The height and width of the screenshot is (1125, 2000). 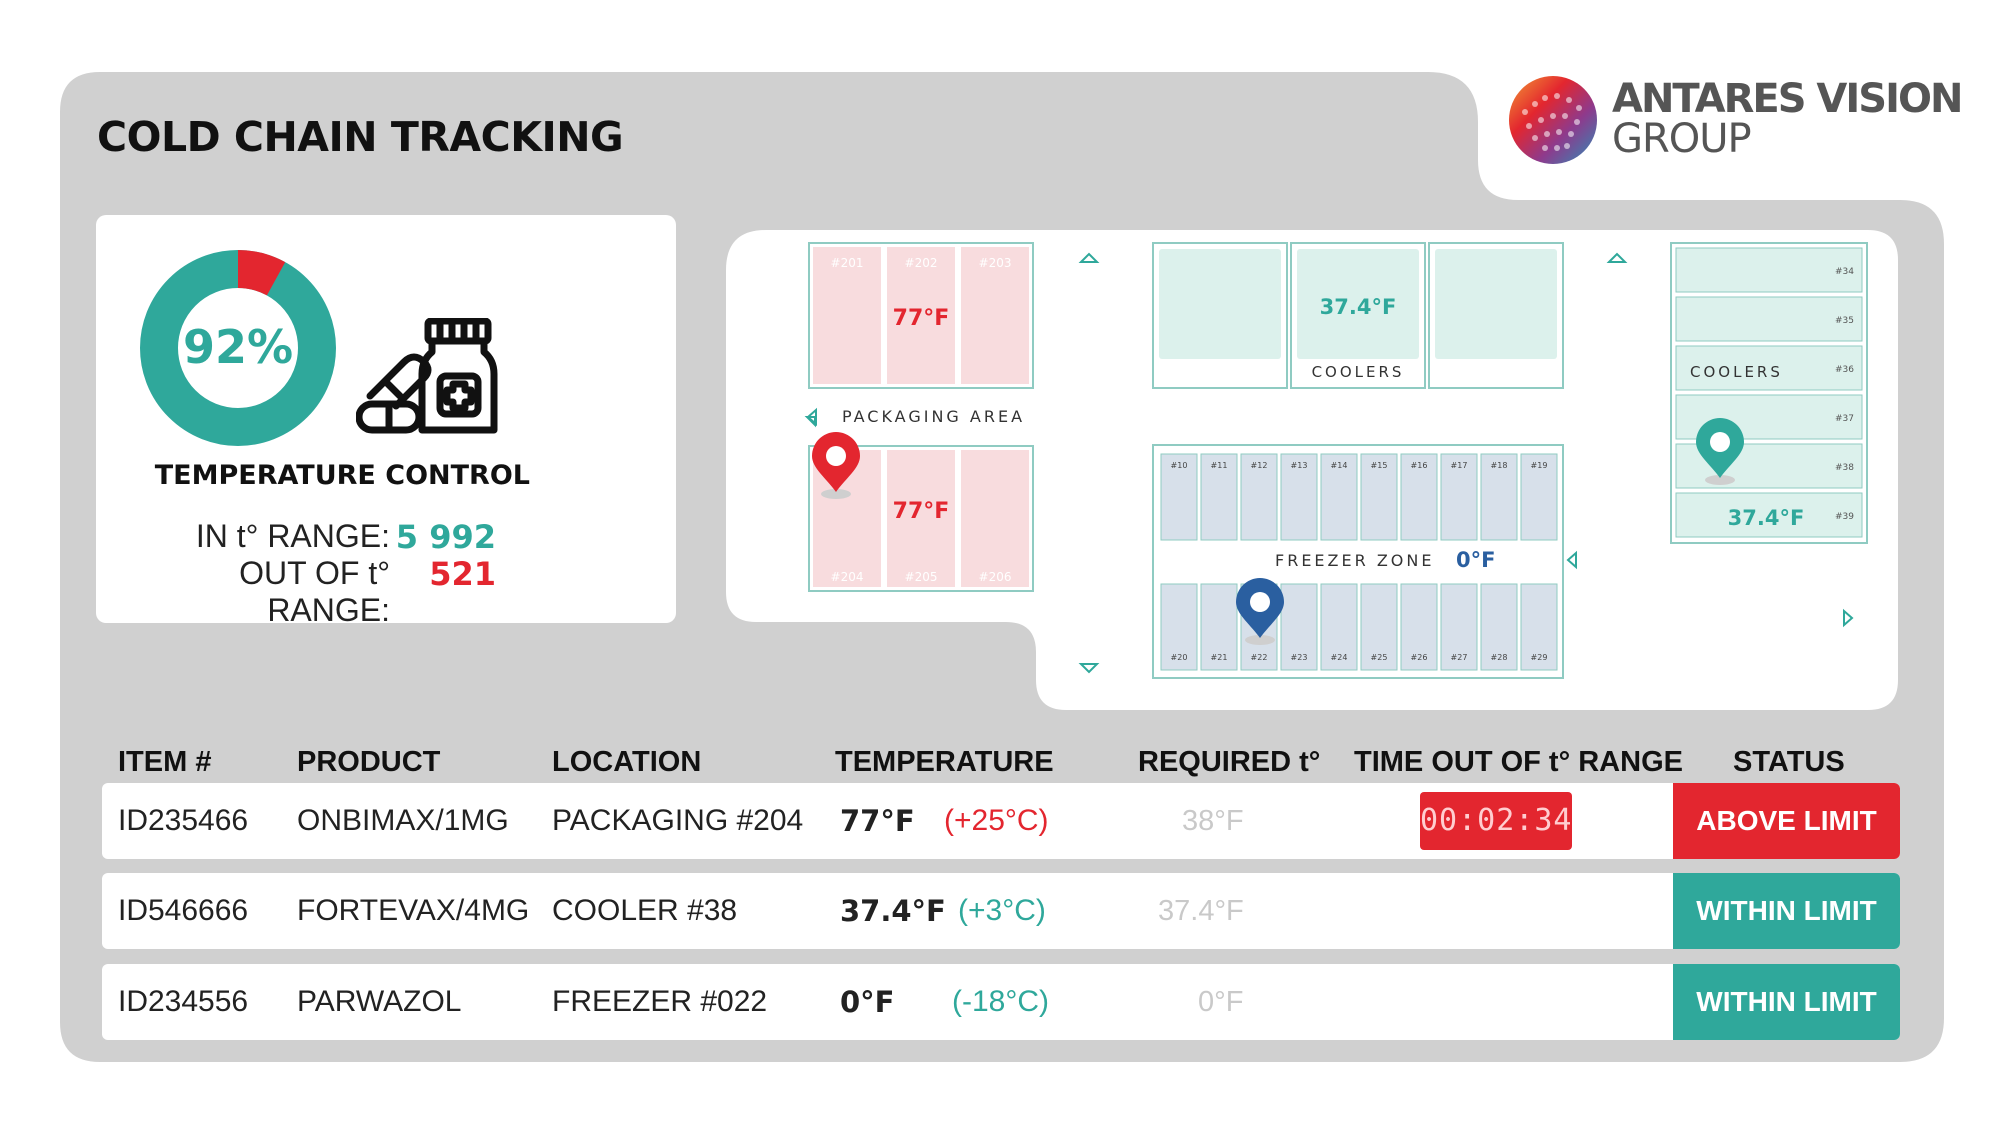 I want to click on cell-item: ID234556, so click(x=183, y=1001).